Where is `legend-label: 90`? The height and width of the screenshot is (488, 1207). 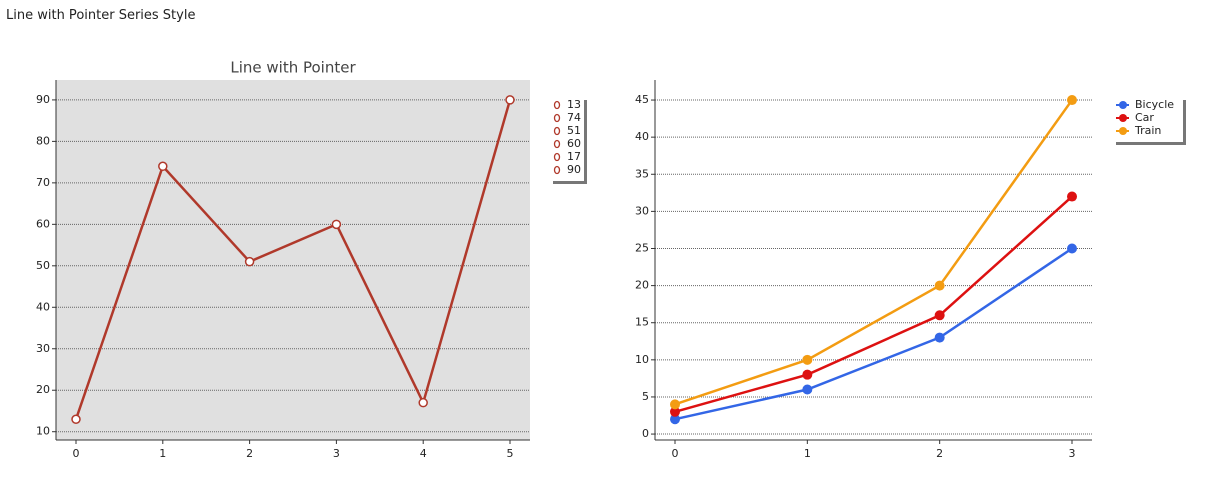 legend-label: 90 is located at coordinates (574, 169).